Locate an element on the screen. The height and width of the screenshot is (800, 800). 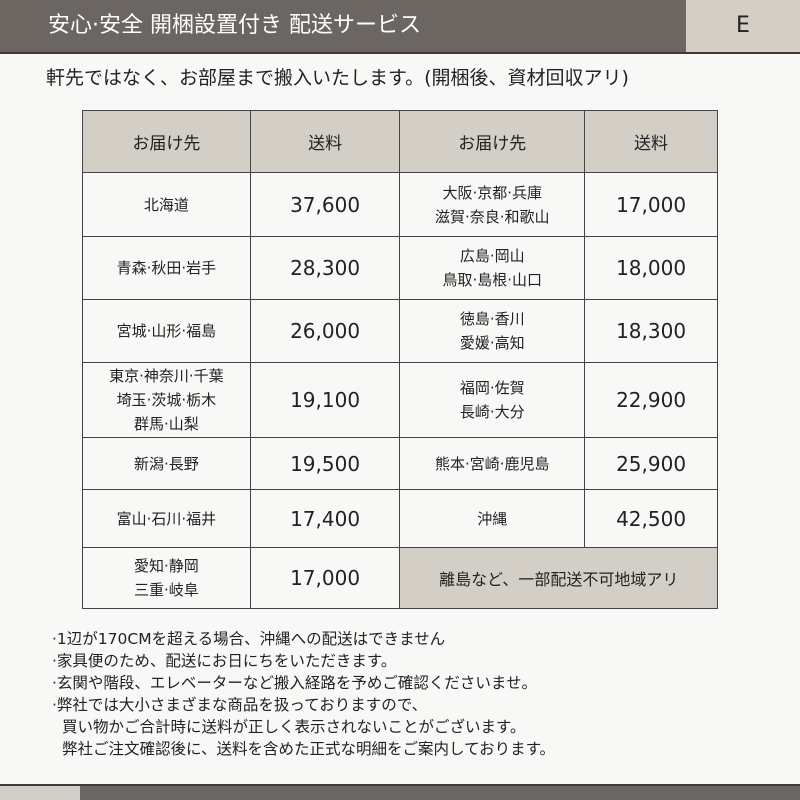
table-row: 愛知·静岡 三重·岐阜 17,000 離島など、一部配送不可地域アリ is located at coordinates (400, 578).